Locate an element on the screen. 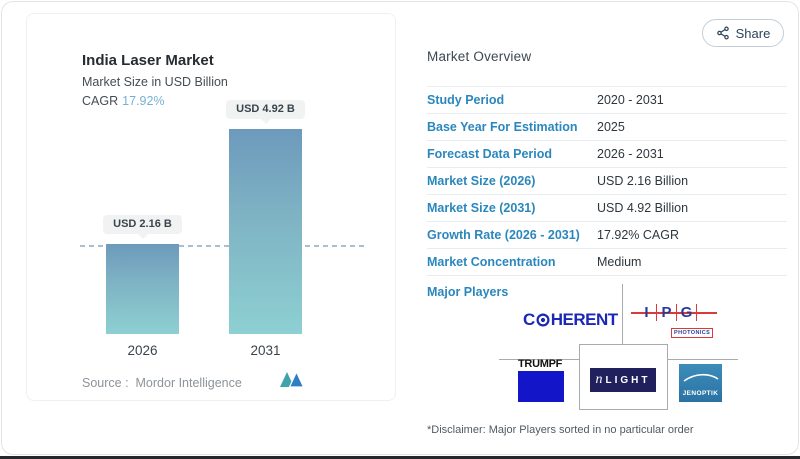 The height and width of the screenshot is (459, 800). source-value: Mordor Intelligence is located at coordinates (188, 383).